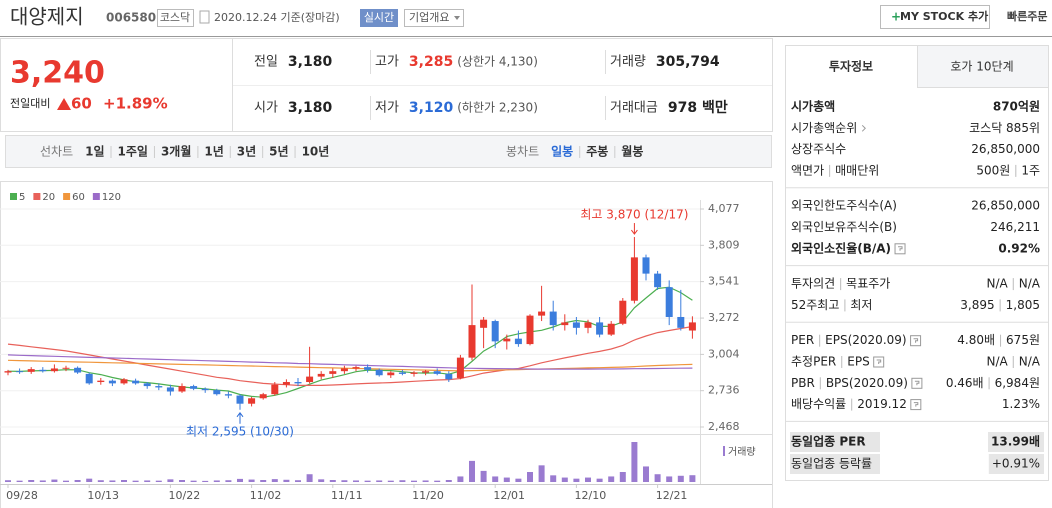  What do you see at coordinates (802, 340) in the screenshot?
I see `info-label: PER` at bounding box center [802, 340].